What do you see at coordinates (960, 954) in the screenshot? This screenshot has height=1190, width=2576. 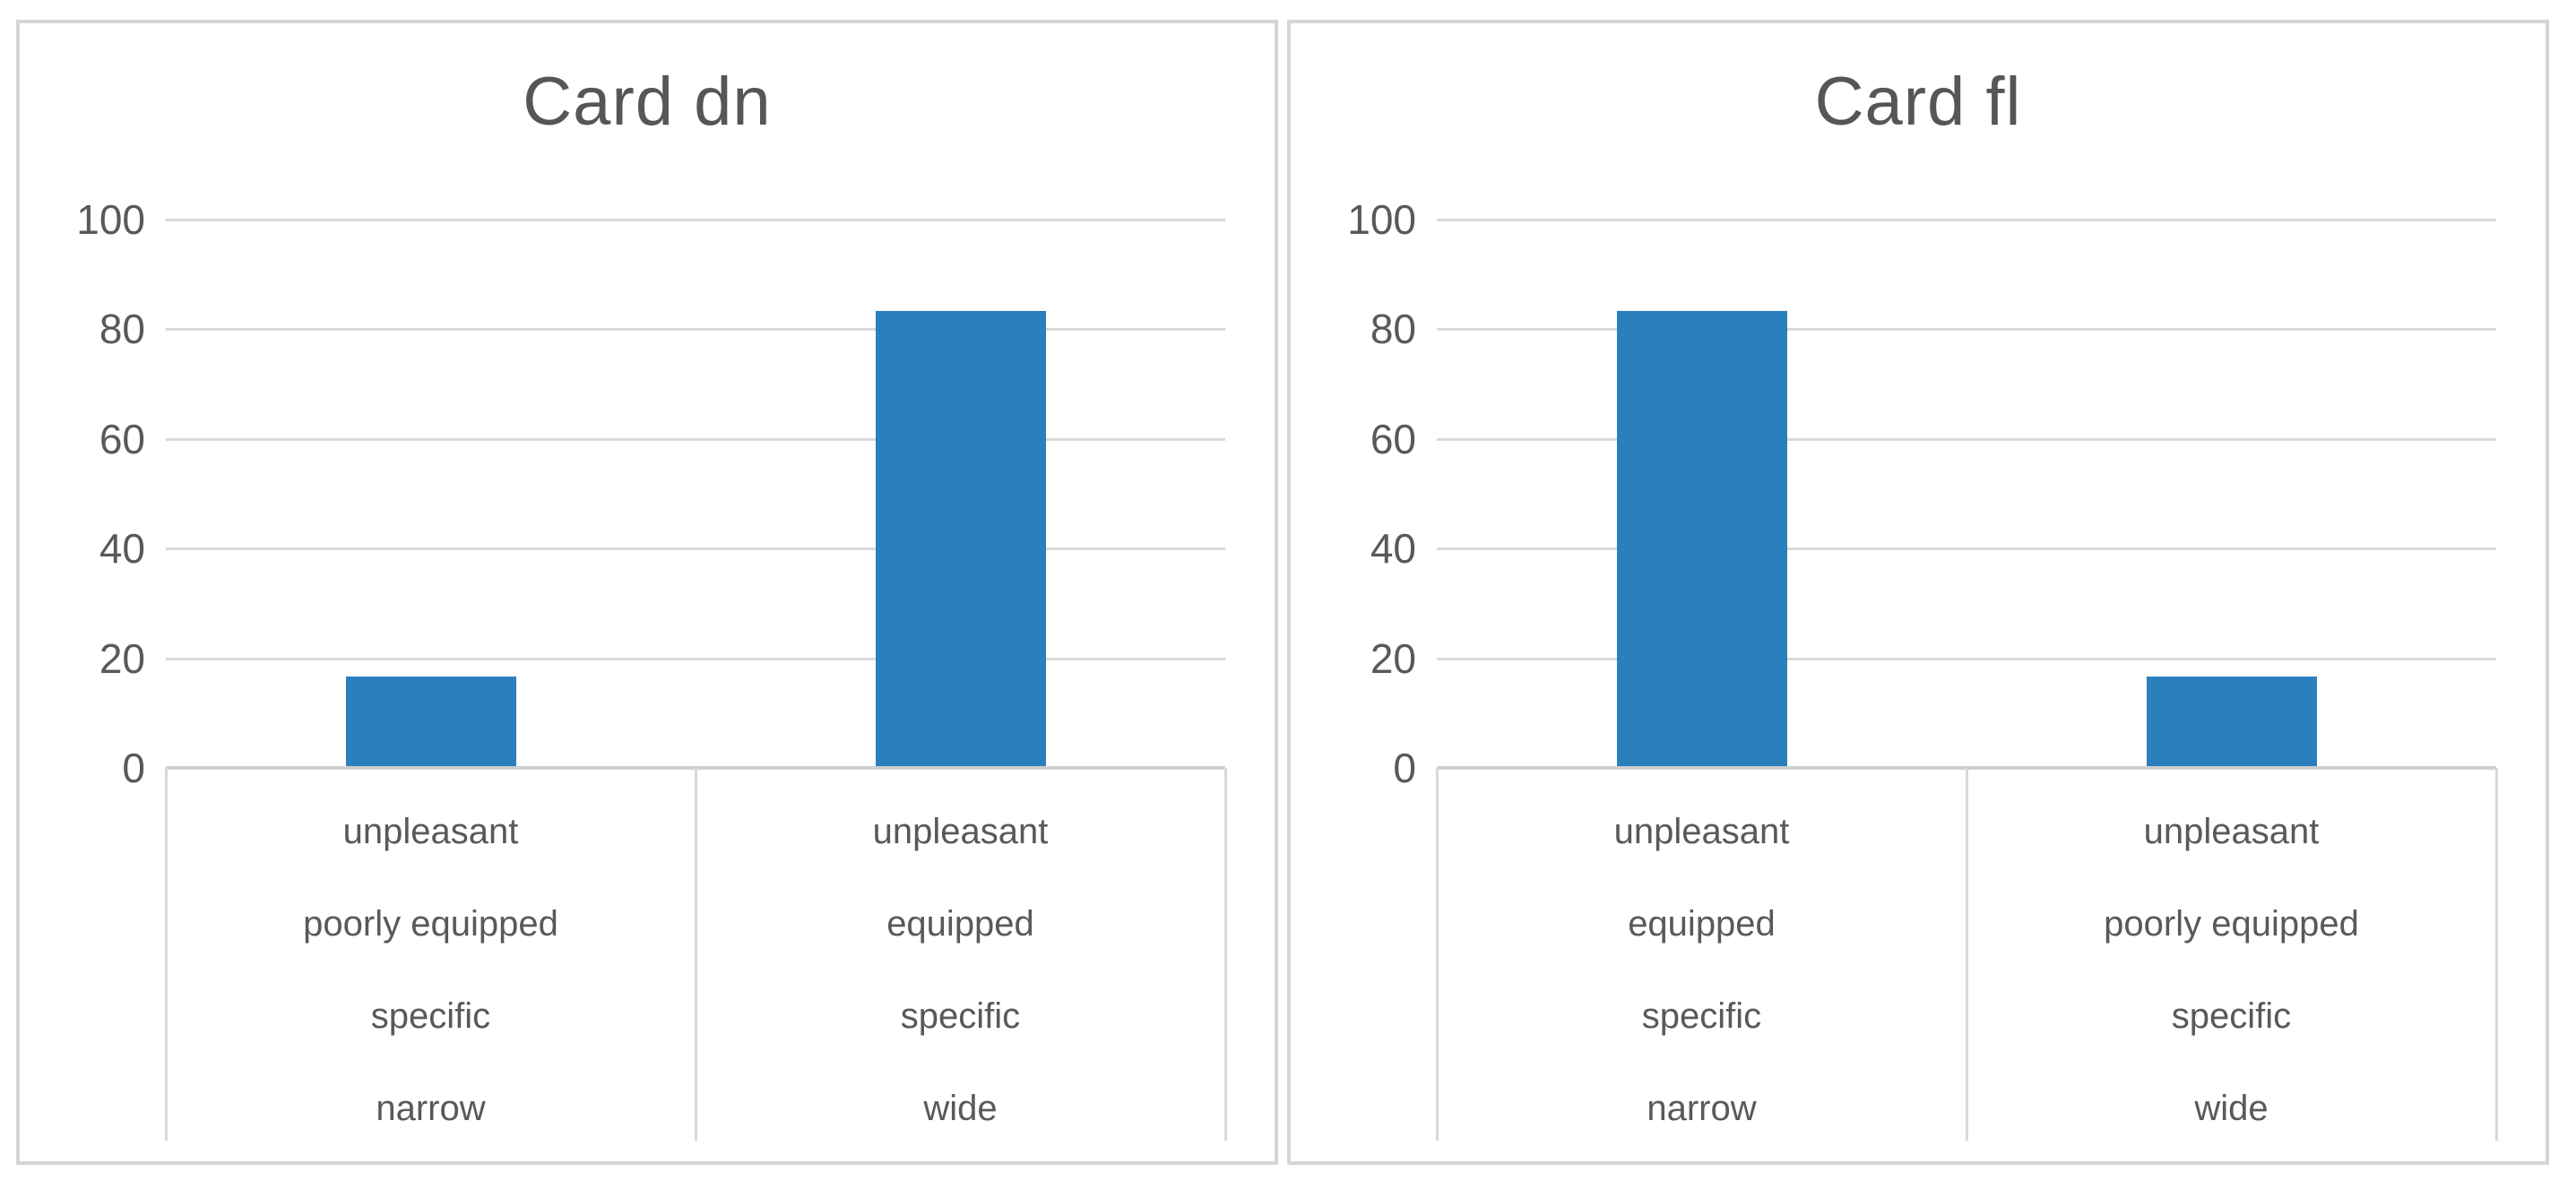 I see `category-label-group-2: unpleasant equipped specific wide` at bounding box center [960, 954].